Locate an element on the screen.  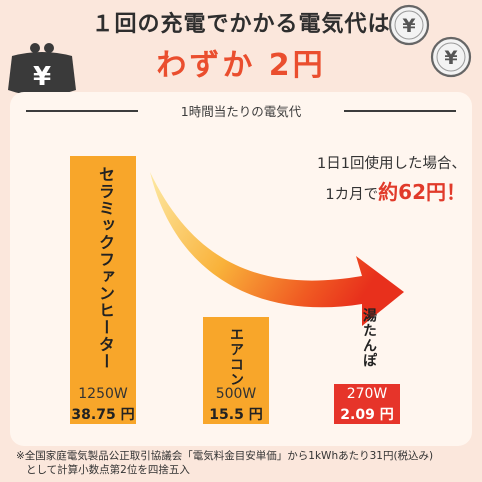
footnote-line2: として計算小数点第2位を四捨五入 is located at coordinates (108, 470).